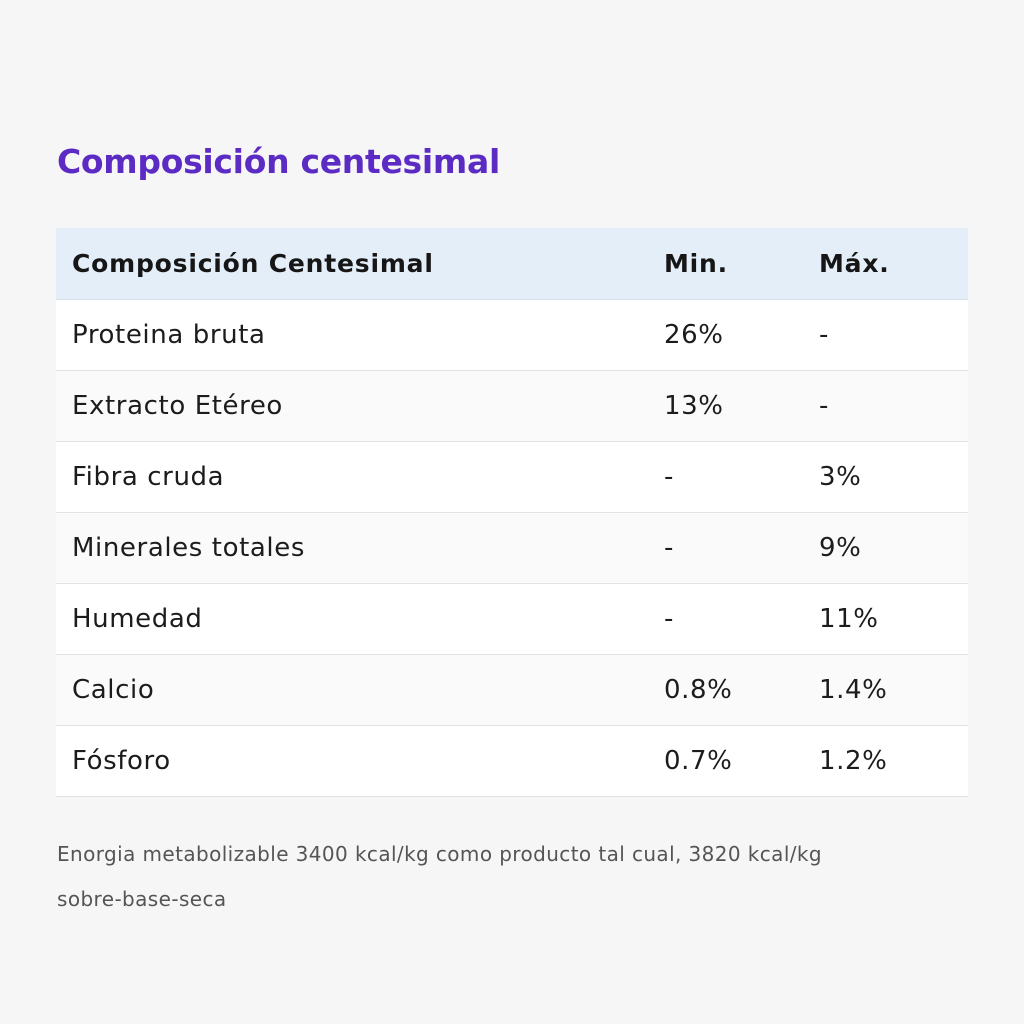 The height and width of the screenshot is (1024, 1024). What do you see at coordinates (512, 548) in the screenshot?
I see `table-row: Minerales totales - 9%` at bounding box center [512, 548].